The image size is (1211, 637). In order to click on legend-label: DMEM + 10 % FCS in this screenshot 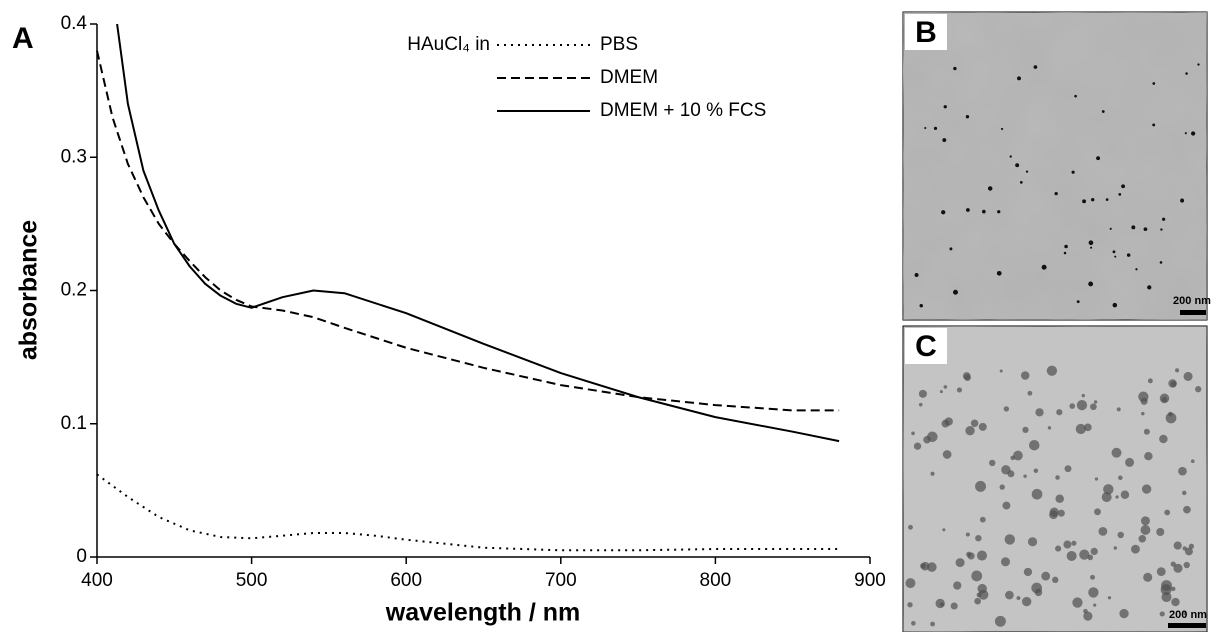, I will do `click(683, 110)`.